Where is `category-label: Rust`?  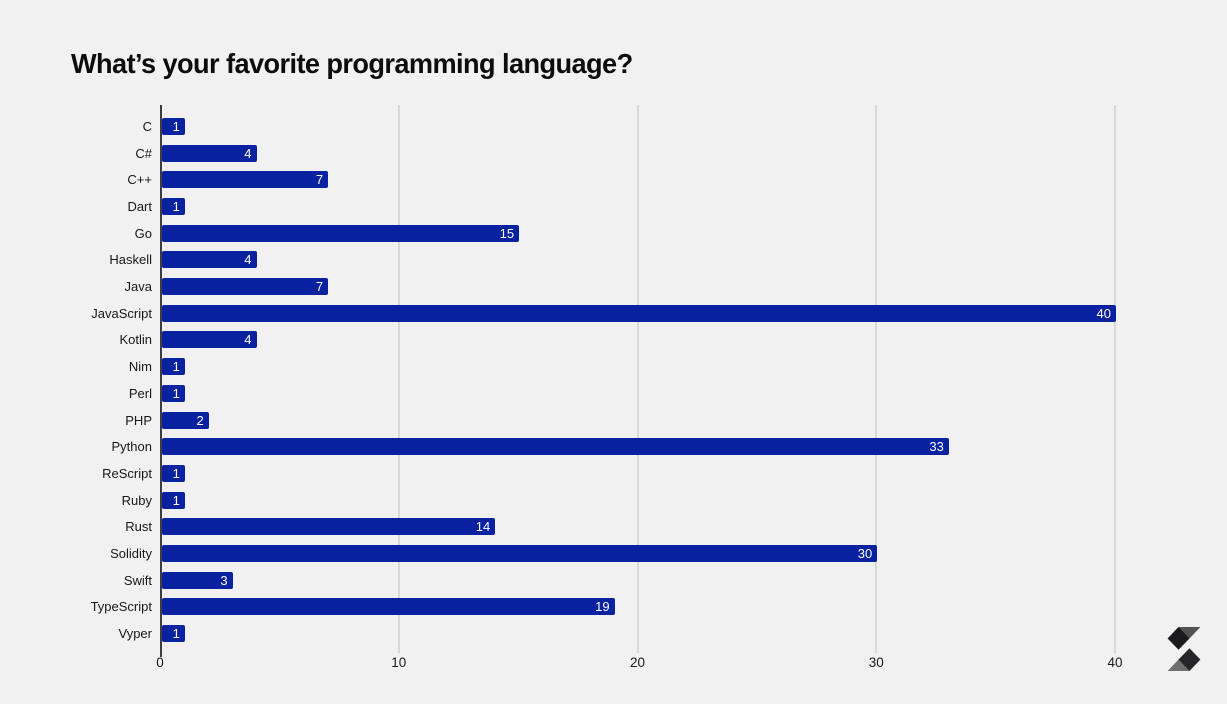 category-label: Rust is located at coordinates (138, 527).